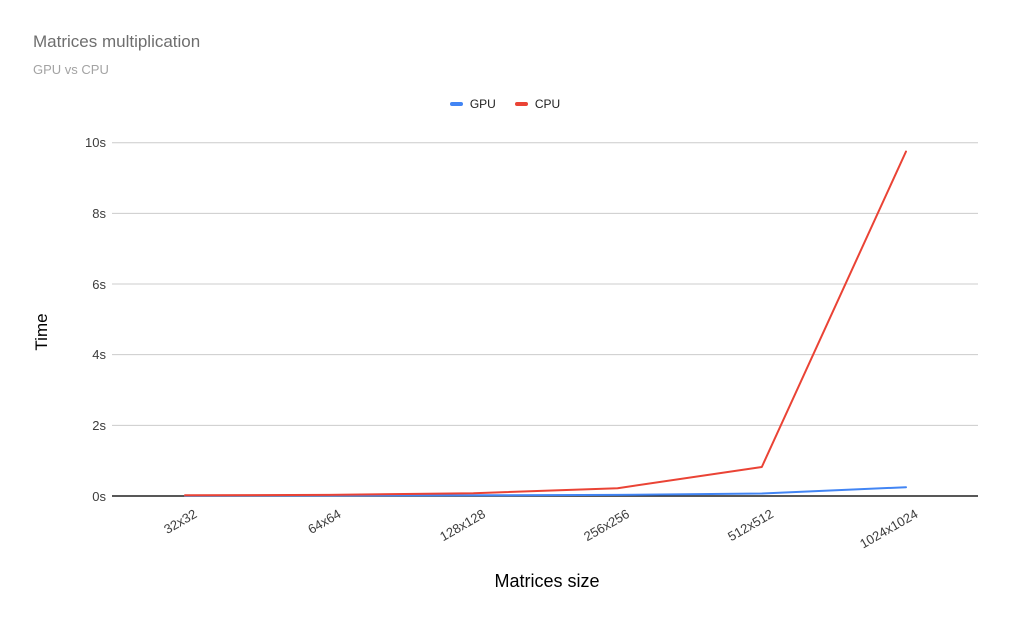 This screenshot has height=625, width=1010. I want to click on legend-item-gpu: GPU, so click(472, 104).